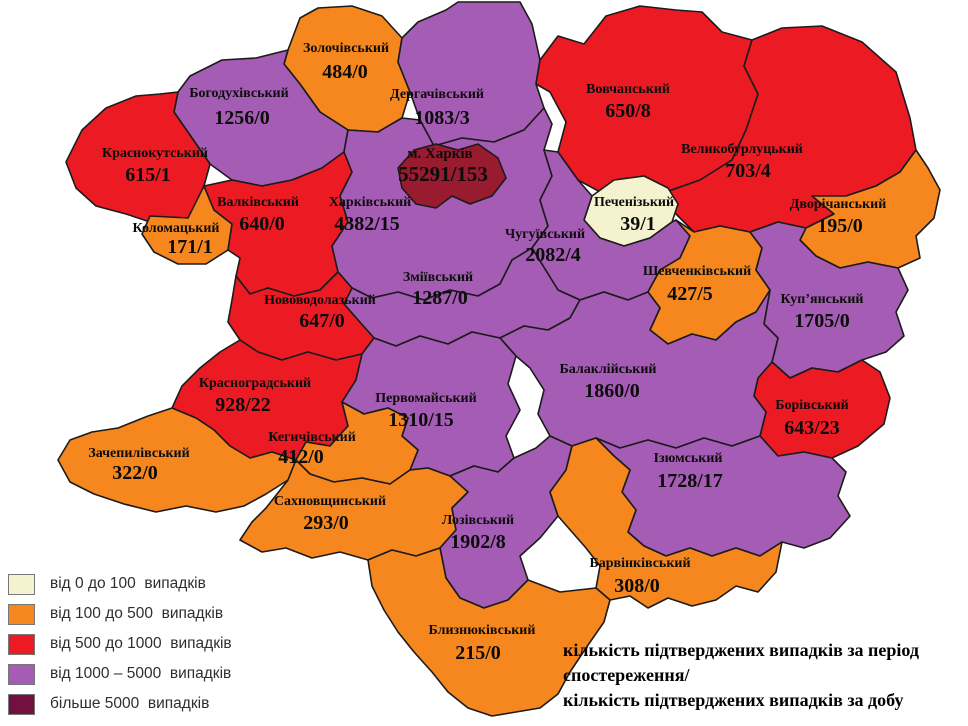 Image resolution: width=968 pixels, height=726 pixels. What do you see at coordinates (811, 405) in the screenshot?
I see `district-name: Борівський` at bounding box center [811, 405].